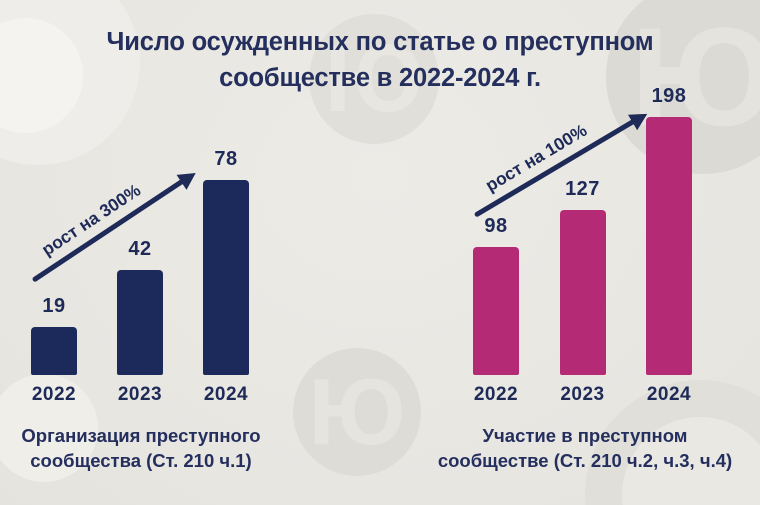  I want to click on bar-column: 78 2024, so click(226, 277).